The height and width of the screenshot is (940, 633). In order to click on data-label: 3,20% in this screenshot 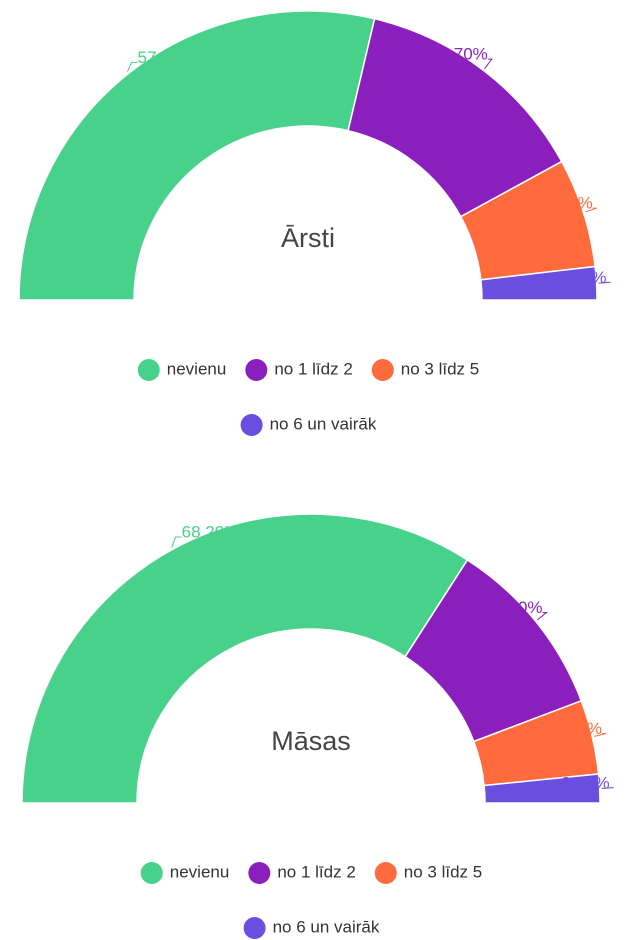, I will do `click(585, 782)`.